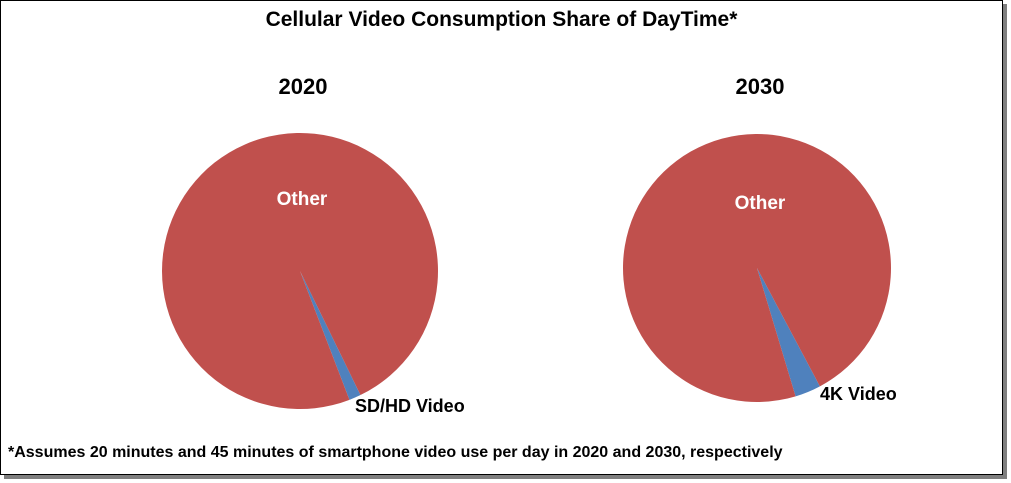 The height and width of the screenshot is (483, 1011). Describe the element at coordinates (303, 86) in the screenshot. I see `pie-title-2020: 2020` at that location.